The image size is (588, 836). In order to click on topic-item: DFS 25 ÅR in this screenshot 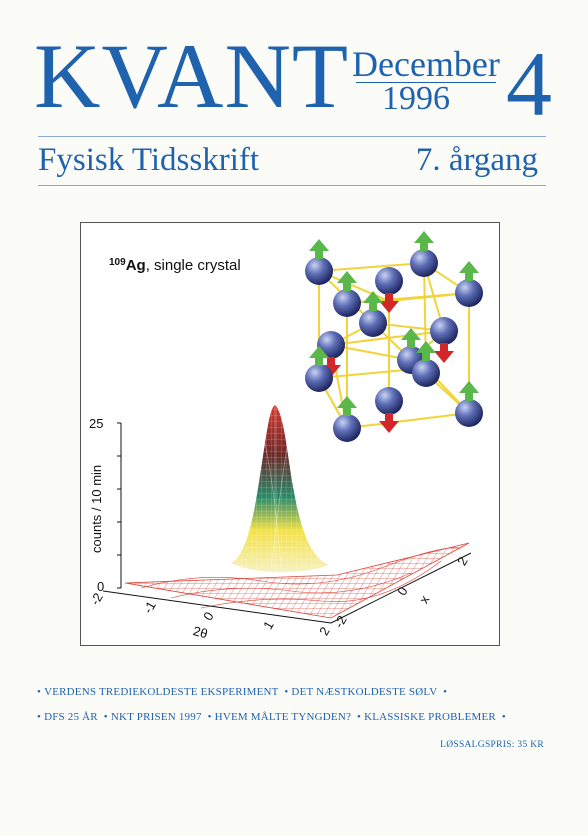, I will do `click(71, 717)`.